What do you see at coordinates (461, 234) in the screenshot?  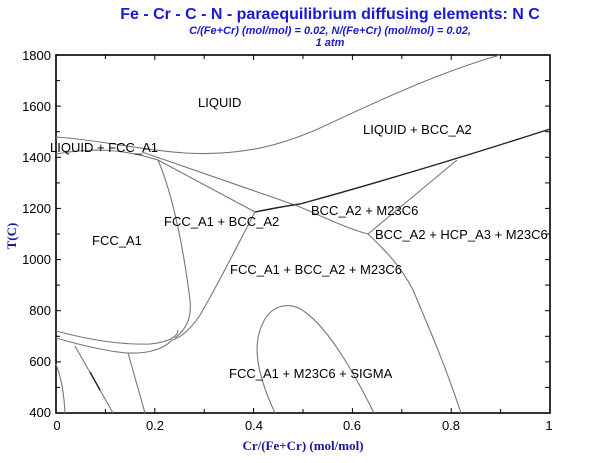 I see `region-label-bcc-hcp-m23c6: BCC_A2 + HCP_A3 + M23C6` at bounding box center [461, 234].